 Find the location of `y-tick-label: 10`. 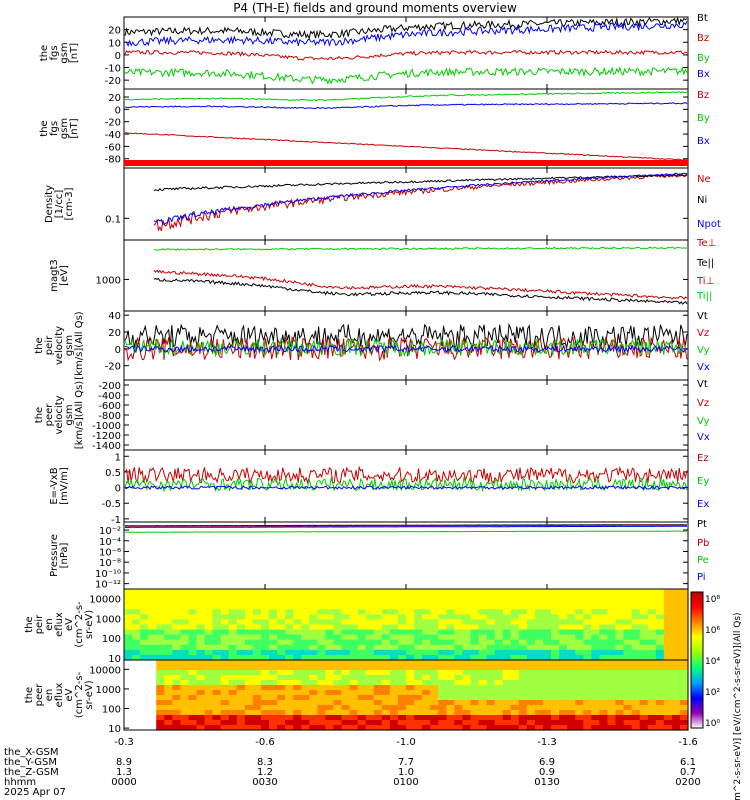

y-tick-label: 10 is located at coordinates (114, 43).